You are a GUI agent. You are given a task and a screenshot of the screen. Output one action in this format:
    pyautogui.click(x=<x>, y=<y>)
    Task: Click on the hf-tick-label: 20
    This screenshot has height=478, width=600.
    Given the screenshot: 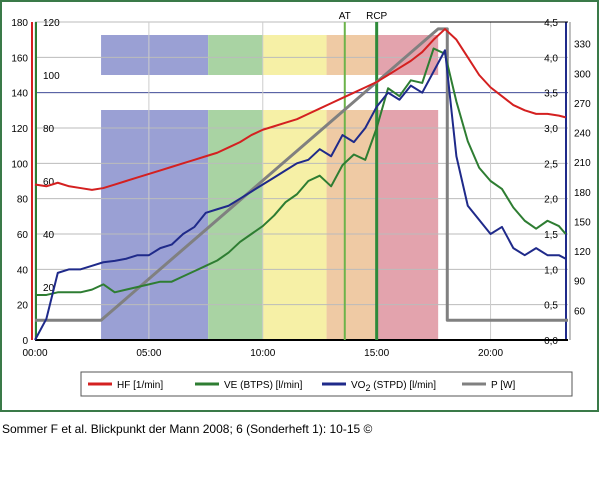 What is the action you would take?
    pyautogui.click(x=23, y=306)
    